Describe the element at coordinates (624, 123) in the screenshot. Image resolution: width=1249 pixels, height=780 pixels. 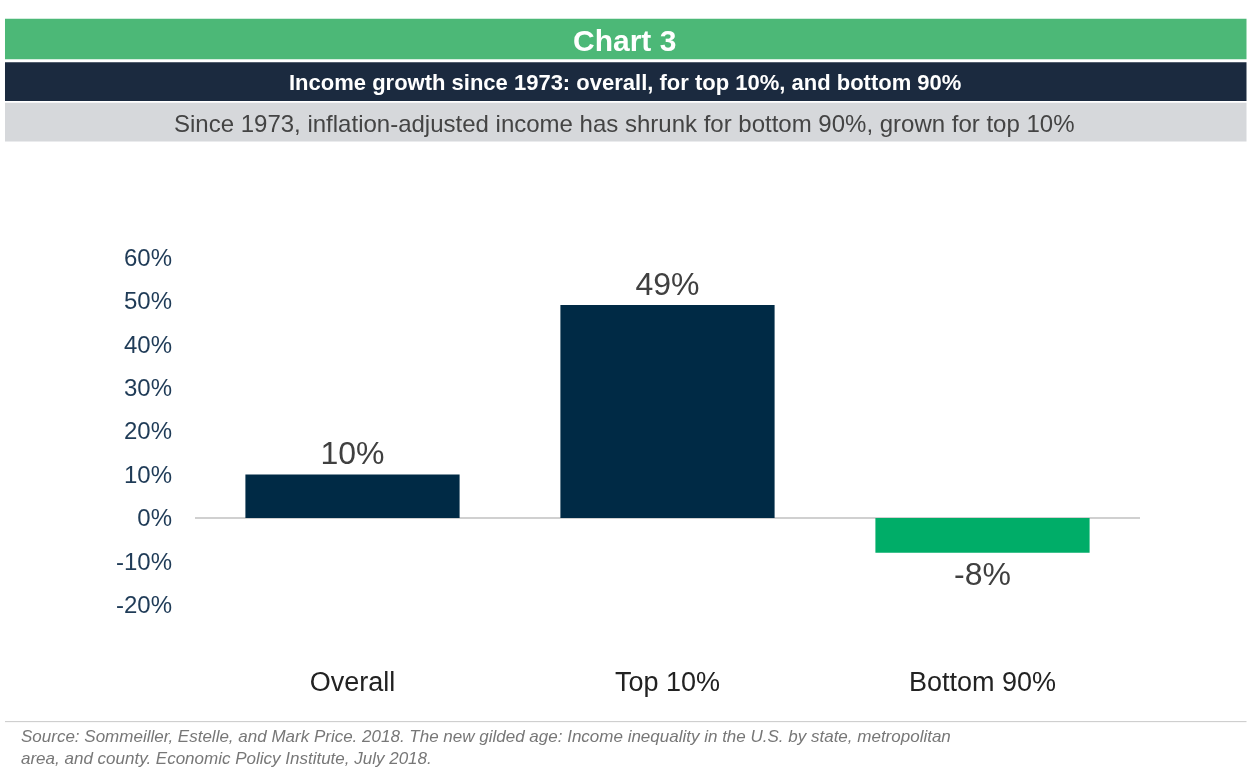
I see `text: Since 1973, inflation-adjusted income has shrunk for bottom 90%, grown for top 10%` at that location.